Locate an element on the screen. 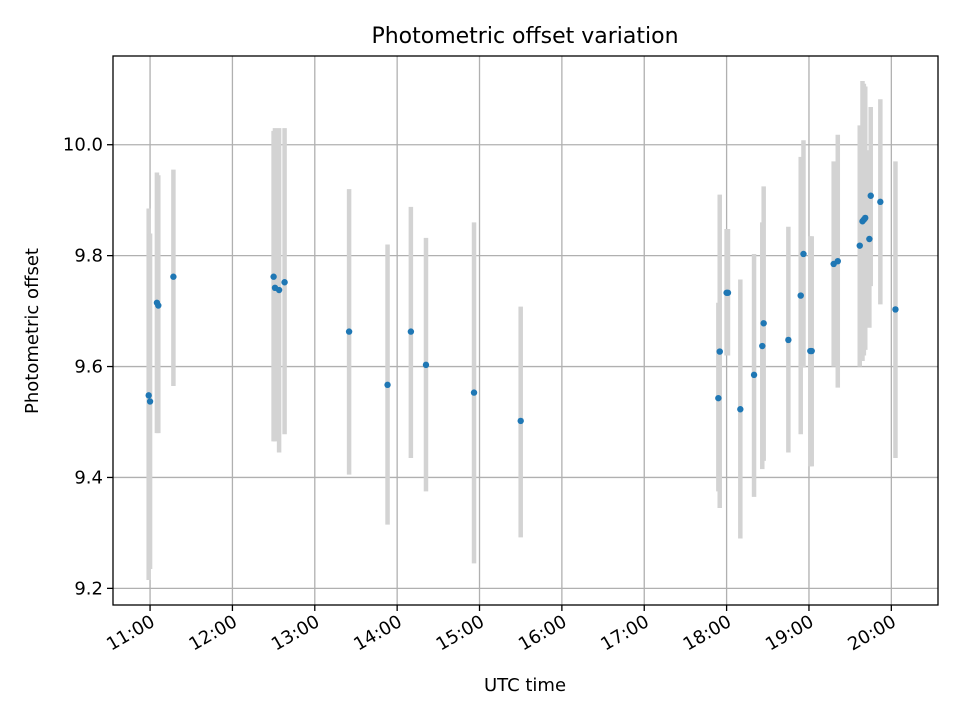 The width and height of the screenshot is (960, 720). y-tick-label: 9.6 is located at coordinates (88, 367).